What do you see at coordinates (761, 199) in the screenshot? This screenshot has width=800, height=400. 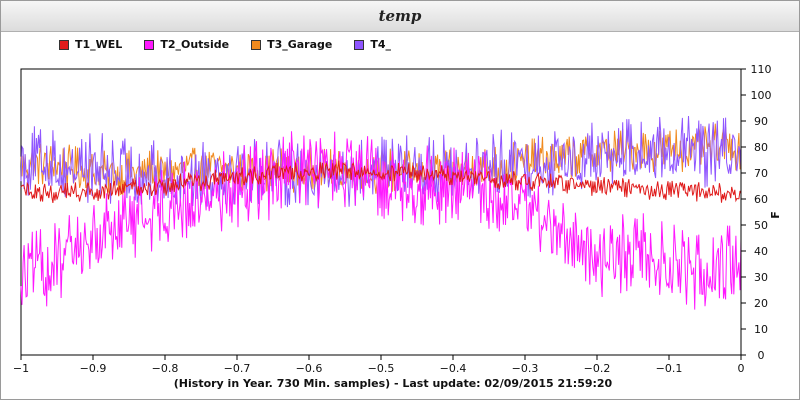 I see `y-tick-label: 60` at bounding box center [761, 199].